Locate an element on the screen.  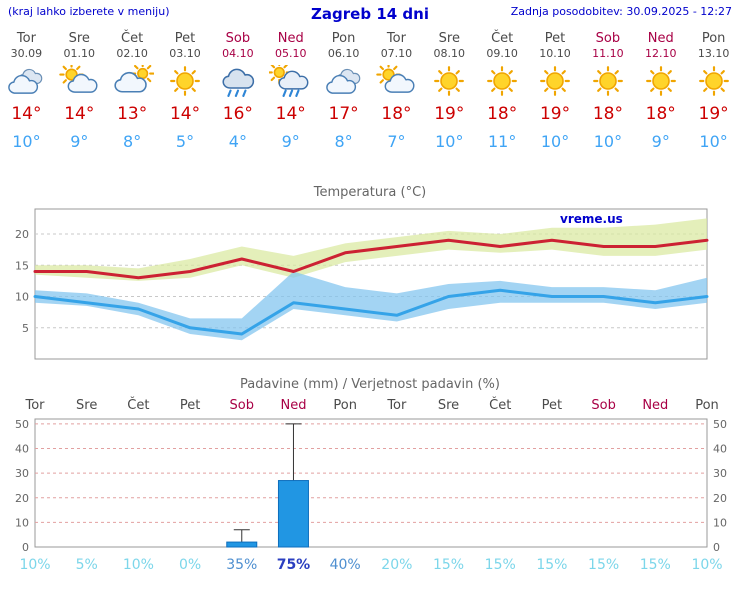
day-column: Tor 30.09 14° 10° is located at coordinates (26, 91).